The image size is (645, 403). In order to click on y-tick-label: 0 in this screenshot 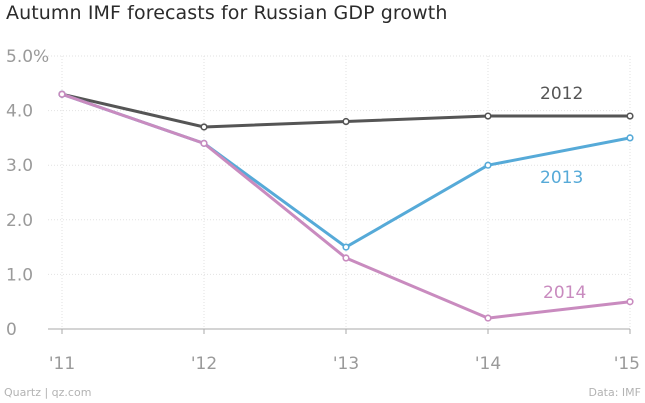, I will do `click(11, 330)`.